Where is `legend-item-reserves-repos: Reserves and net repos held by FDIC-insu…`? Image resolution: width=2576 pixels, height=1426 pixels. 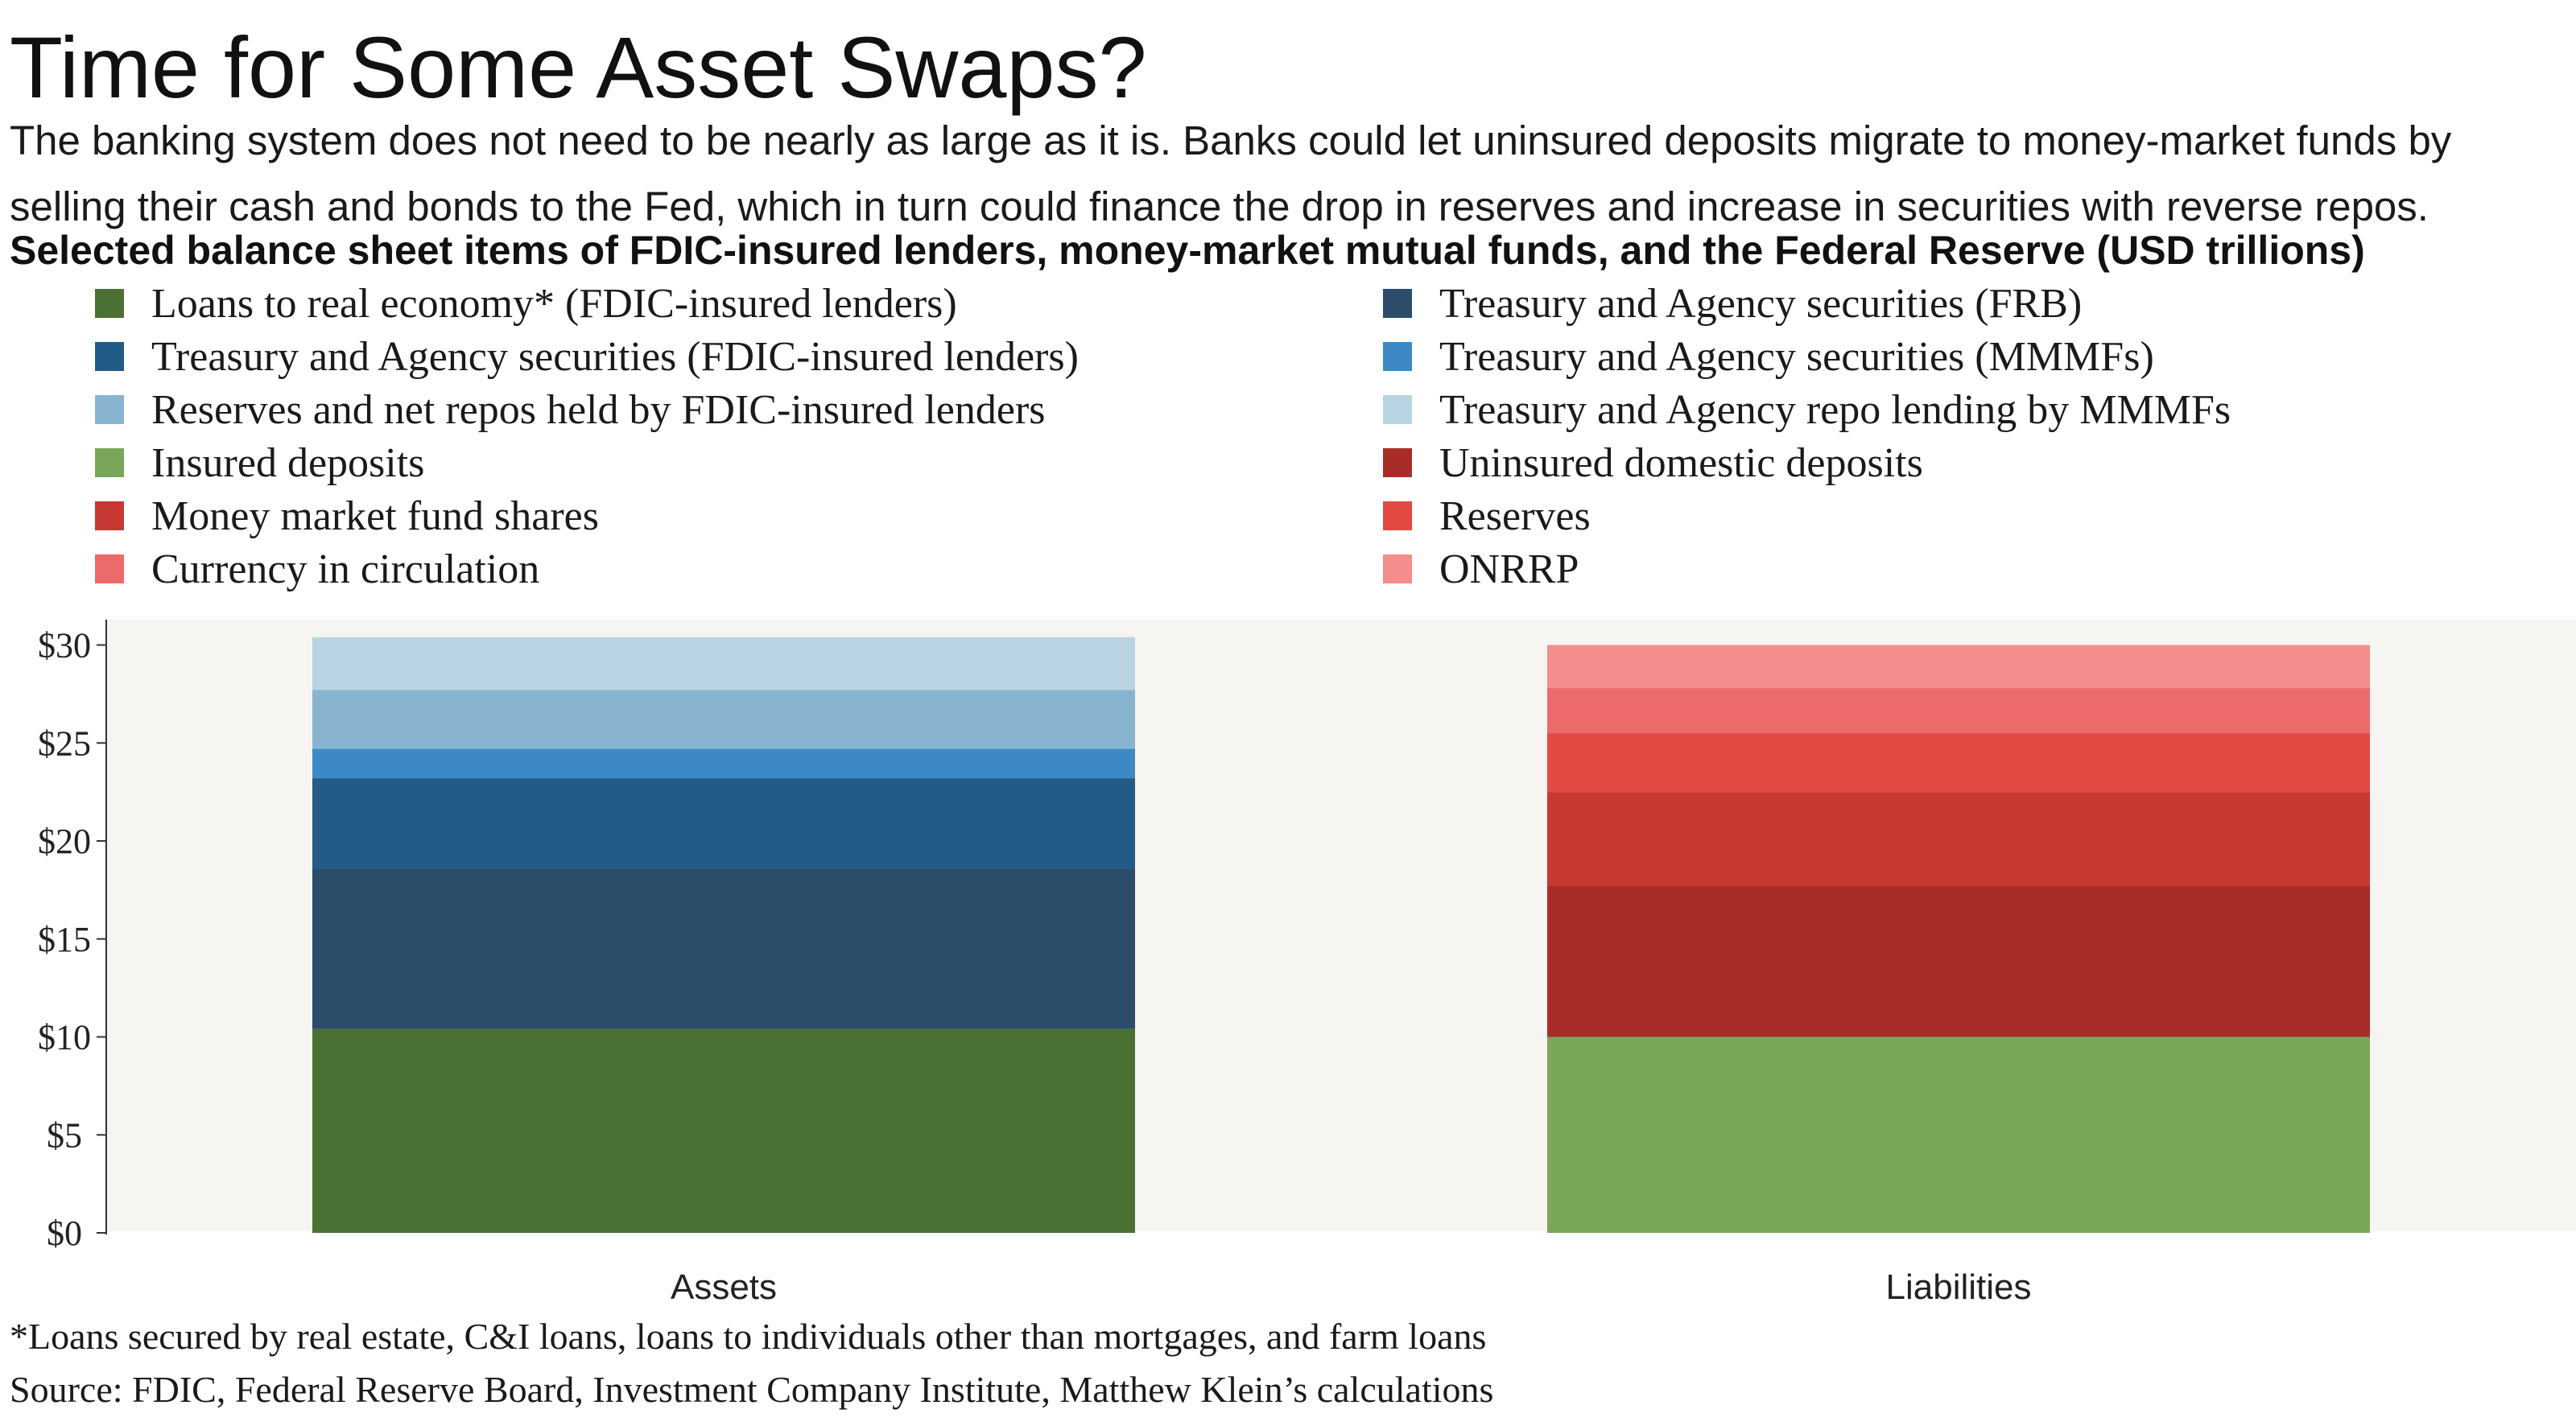
legend-item-reserves-repos: Reserves and net repos held by FDIC-insu… is located at coordinates (570, 409).